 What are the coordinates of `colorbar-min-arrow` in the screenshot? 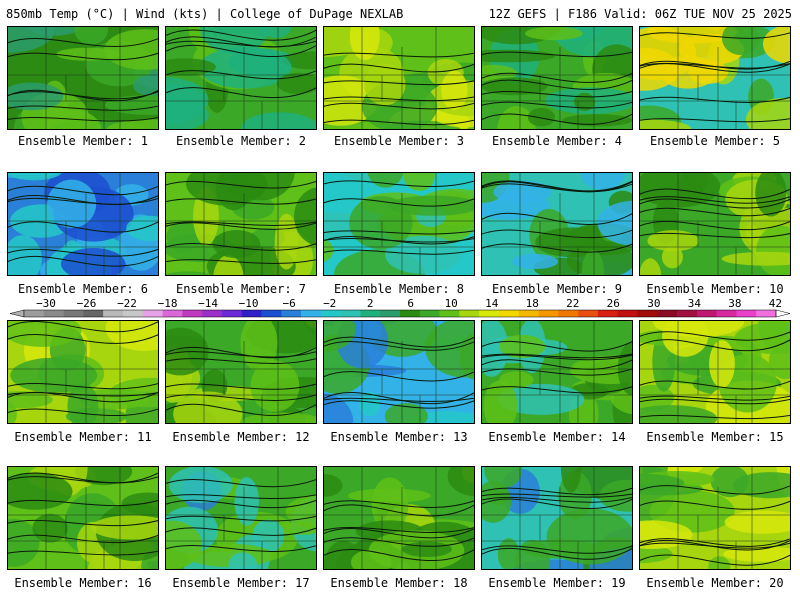 It's located at (17, 313).